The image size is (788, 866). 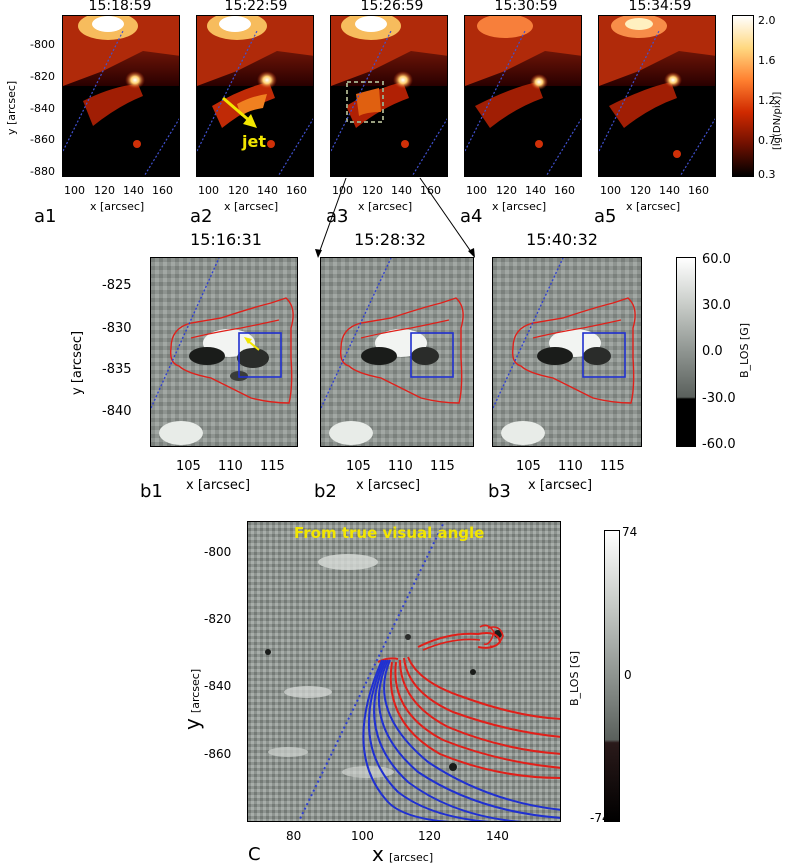 I want to click on c-xtick-2: 120, so click(x=429, y=836).